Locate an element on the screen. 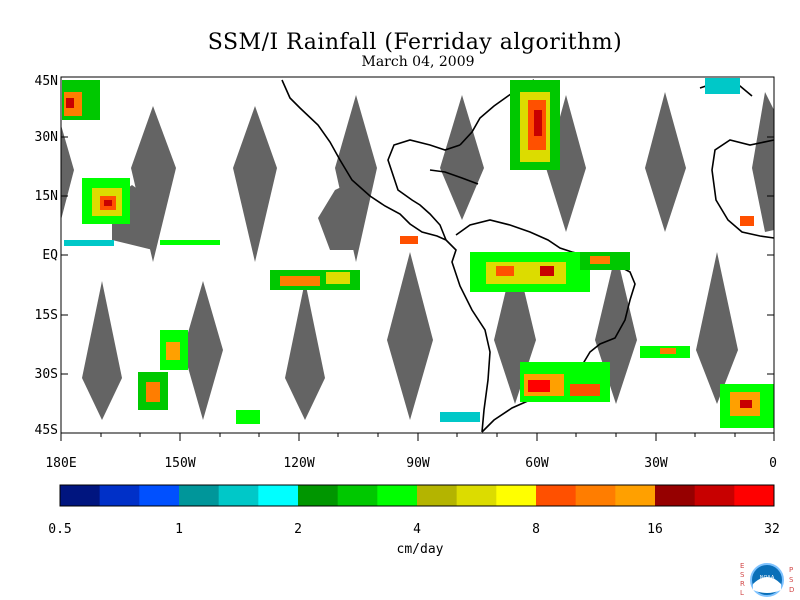 The image size is (800, 600). colorbar-label: 32 is located at coordinates (772, 529).